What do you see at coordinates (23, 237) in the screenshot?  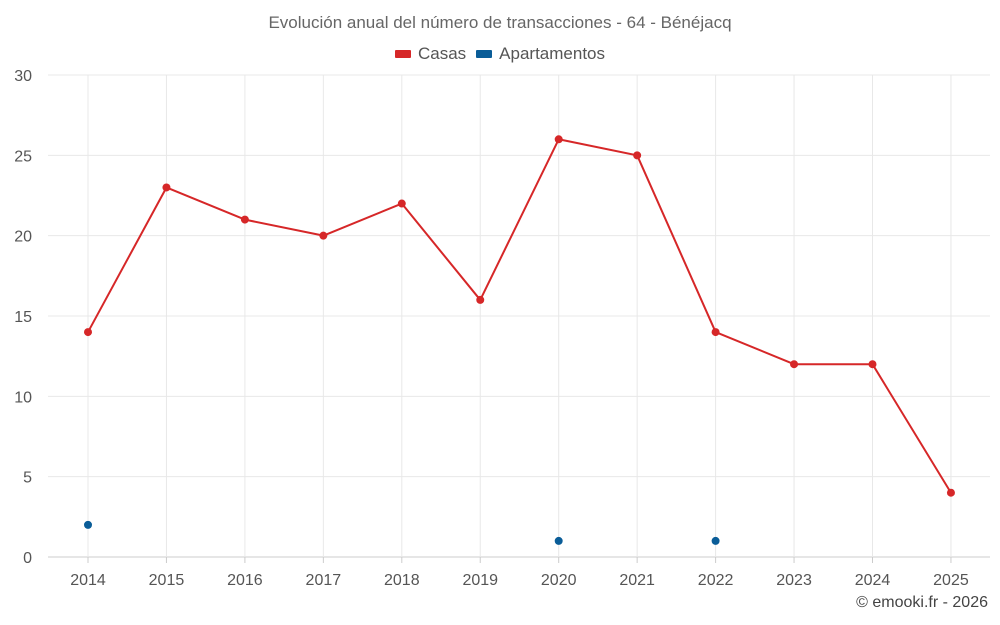 I see `y-tick-label: 20` at bounding box center [23, 237].